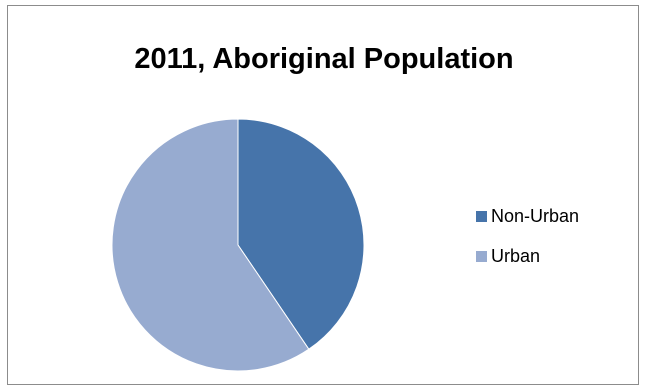 Image resolution: width=647 pixels, height=391 pixels. What do you see at coordinates (481, 256) in the screenshot?
I see `legend-swatch-urban` at bounding box center [481, 256].